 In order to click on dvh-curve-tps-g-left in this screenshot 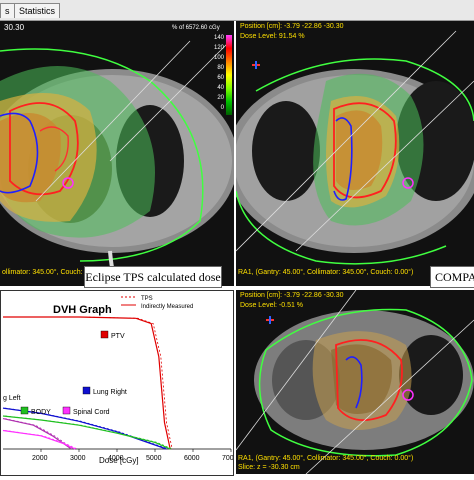, I will do `click(39, 434)`.